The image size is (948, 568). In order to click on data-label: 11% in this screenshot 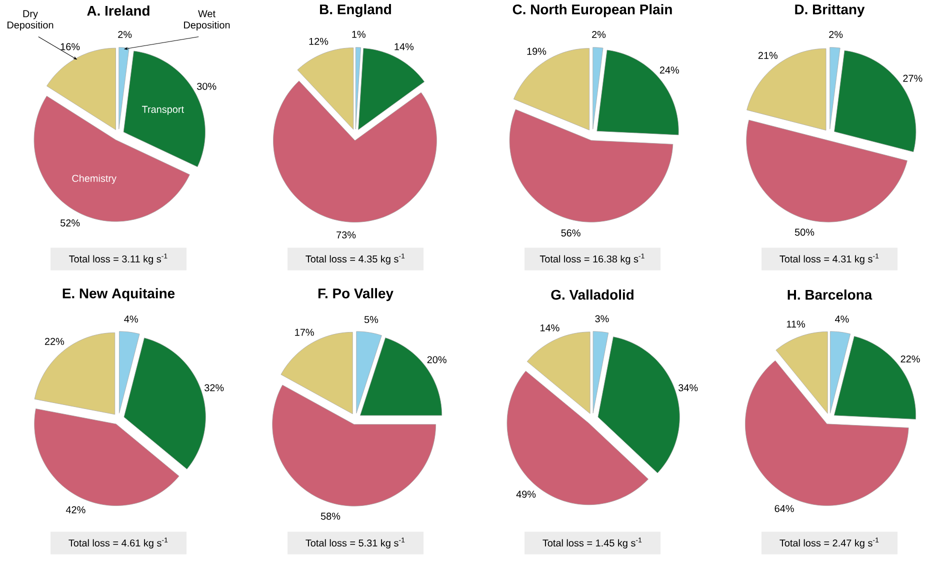, I will do `click(796, 324)`.